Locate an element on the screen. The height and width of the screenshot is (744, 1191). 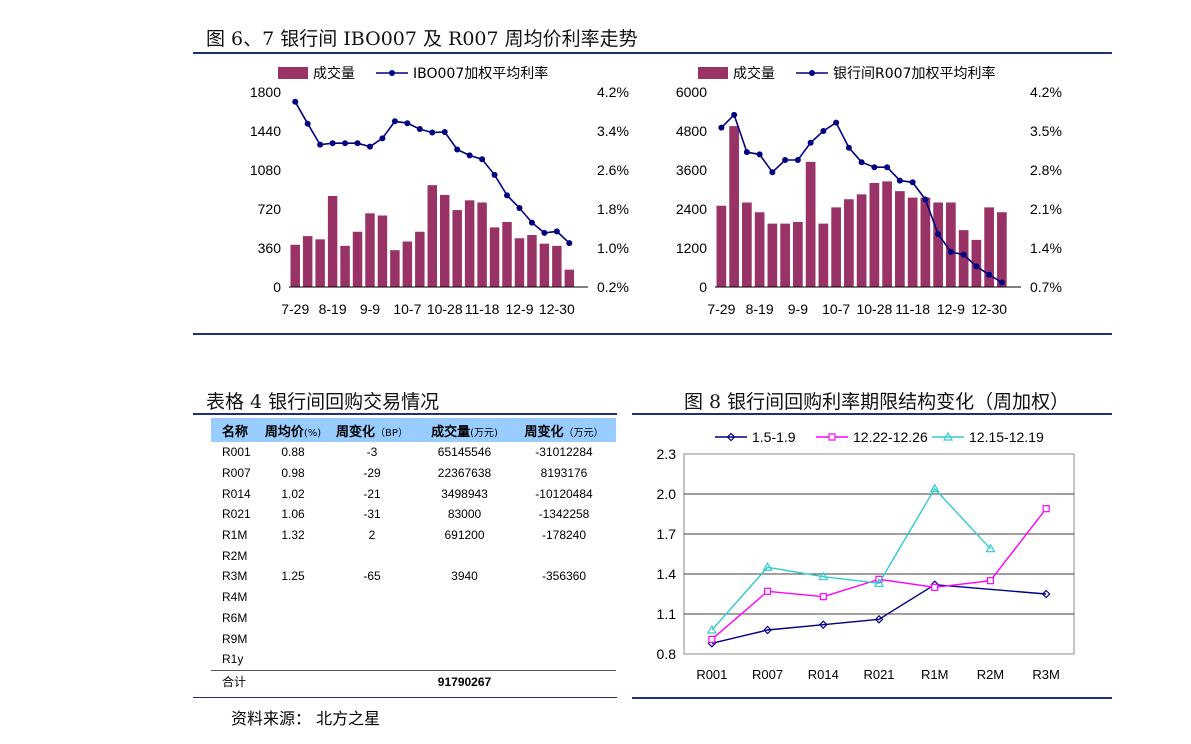
y-left-tick-label: 1440 is located at coordinates (265, 131).